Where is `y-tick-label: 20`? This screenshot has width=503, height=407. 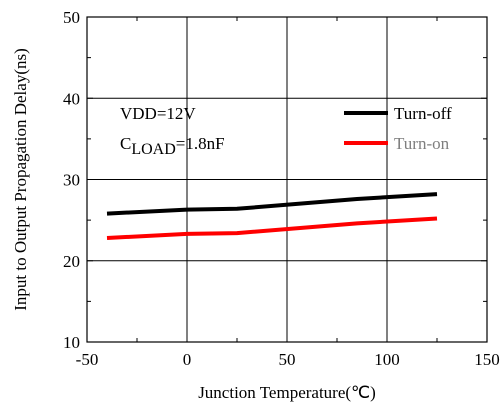 y-tick-label: 20 is located at coordinates (71, 261).